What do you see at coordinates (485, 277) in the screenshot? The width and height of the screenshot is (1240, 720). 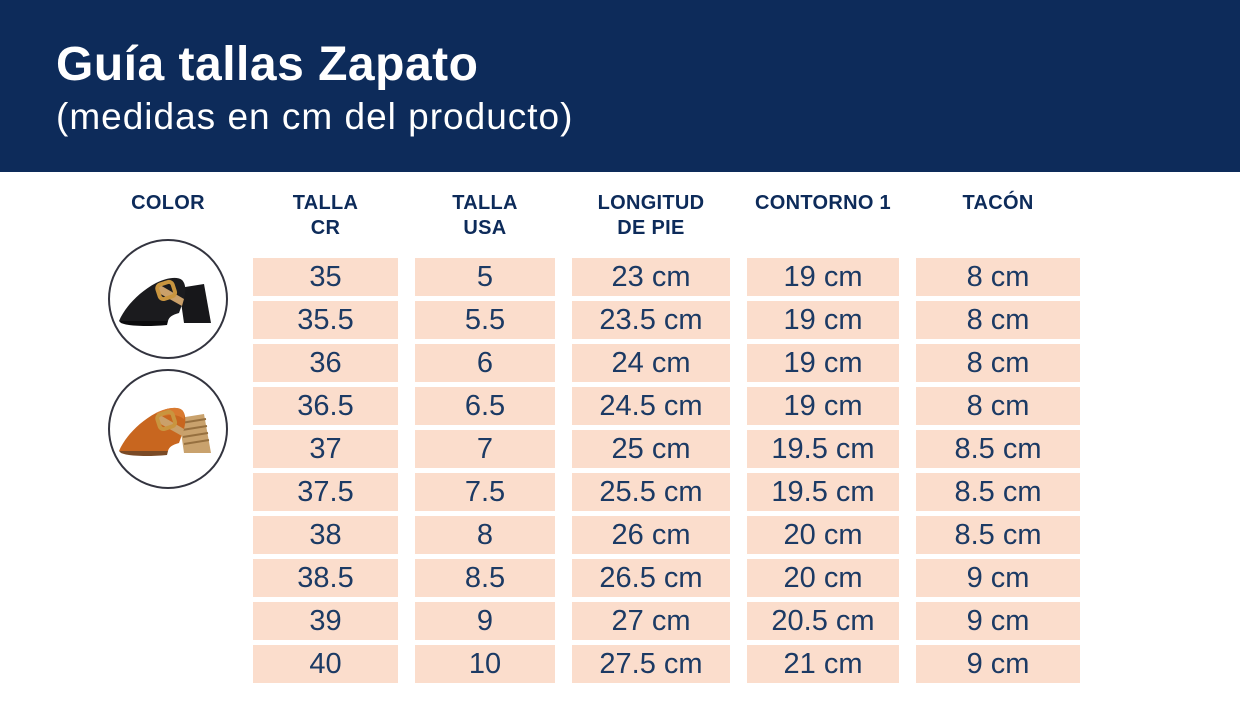 I see `table-cell: 5` at bounding box center [485, 277].